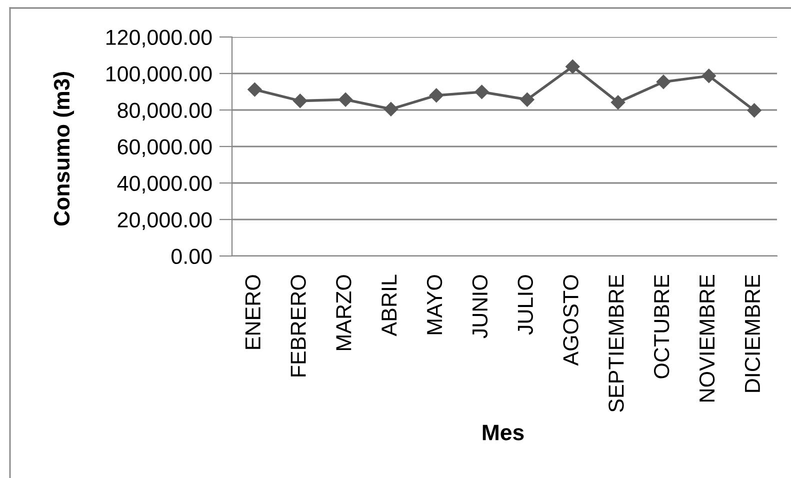 Image resolution: width=791 pixels, height=478 pixels. I want to click on x-tick-label: SEPTIEMBRE, so click(616, 343).